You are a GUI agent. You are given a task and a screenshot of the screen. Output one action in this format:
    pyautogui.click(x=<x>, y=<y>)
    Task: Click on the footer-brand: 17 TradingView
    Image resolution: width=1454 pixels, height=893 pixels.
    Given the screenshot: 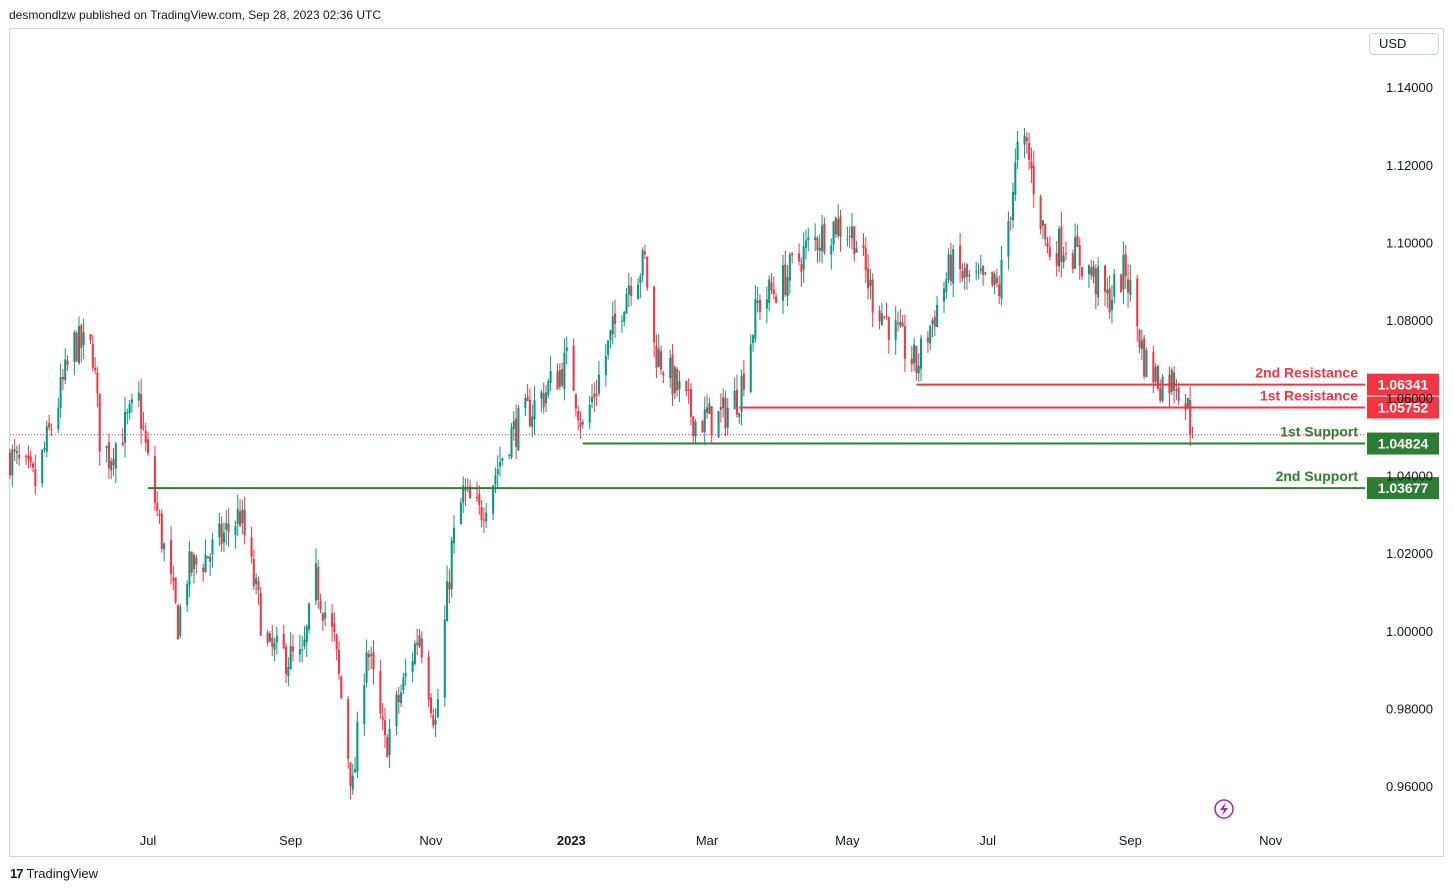 What is the action you would take?
    pyautogui.click(x=54, y=873)
    